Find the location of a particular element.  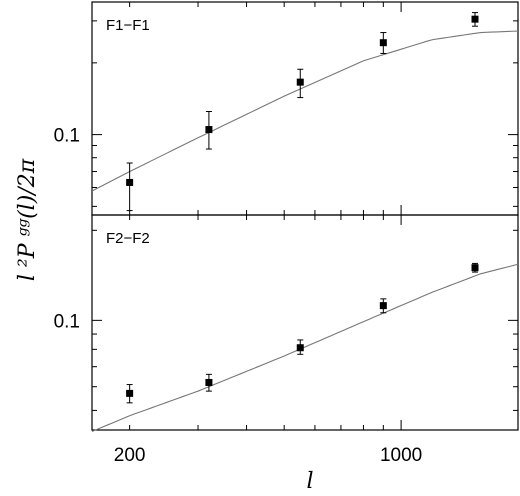

x-tick-label: 200 is located at coordinates (130, 455).